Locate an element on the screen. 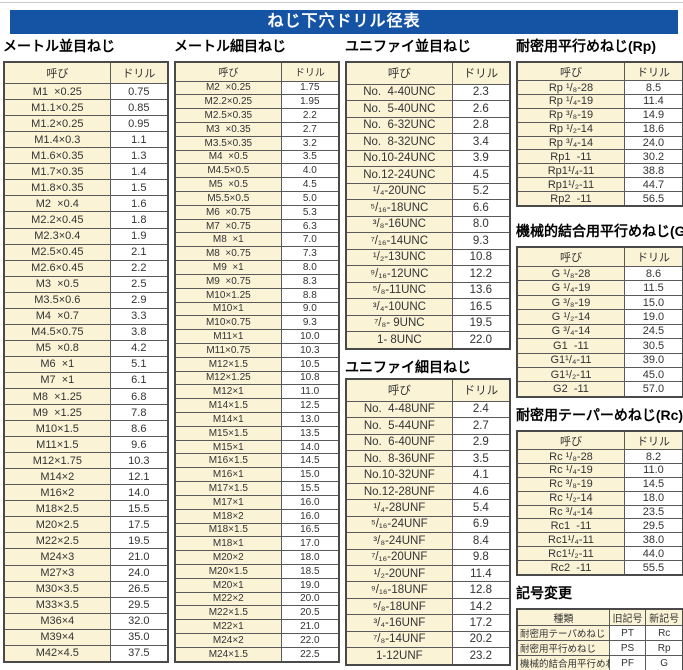 This screenshot has width=683, height=670. designation-cell: 1- 8UNC is located at coordinates (399, 340).